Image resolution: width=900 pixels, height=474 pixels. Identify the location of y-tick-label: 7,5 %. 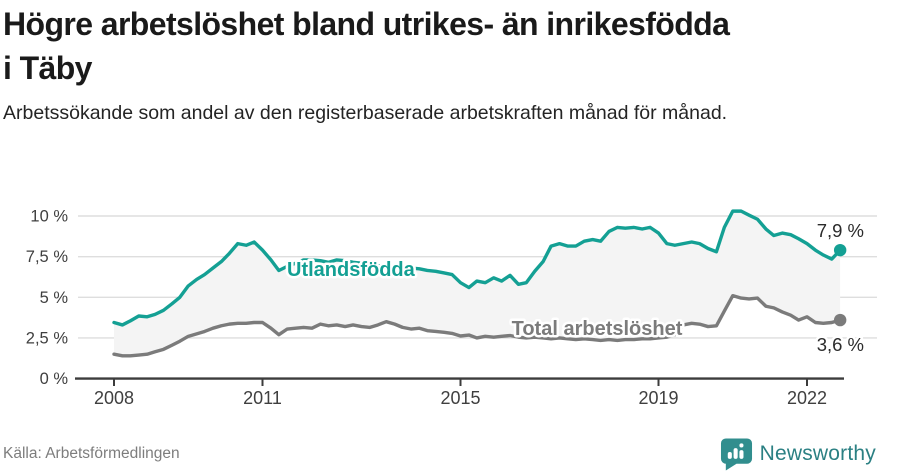
(47, 257).